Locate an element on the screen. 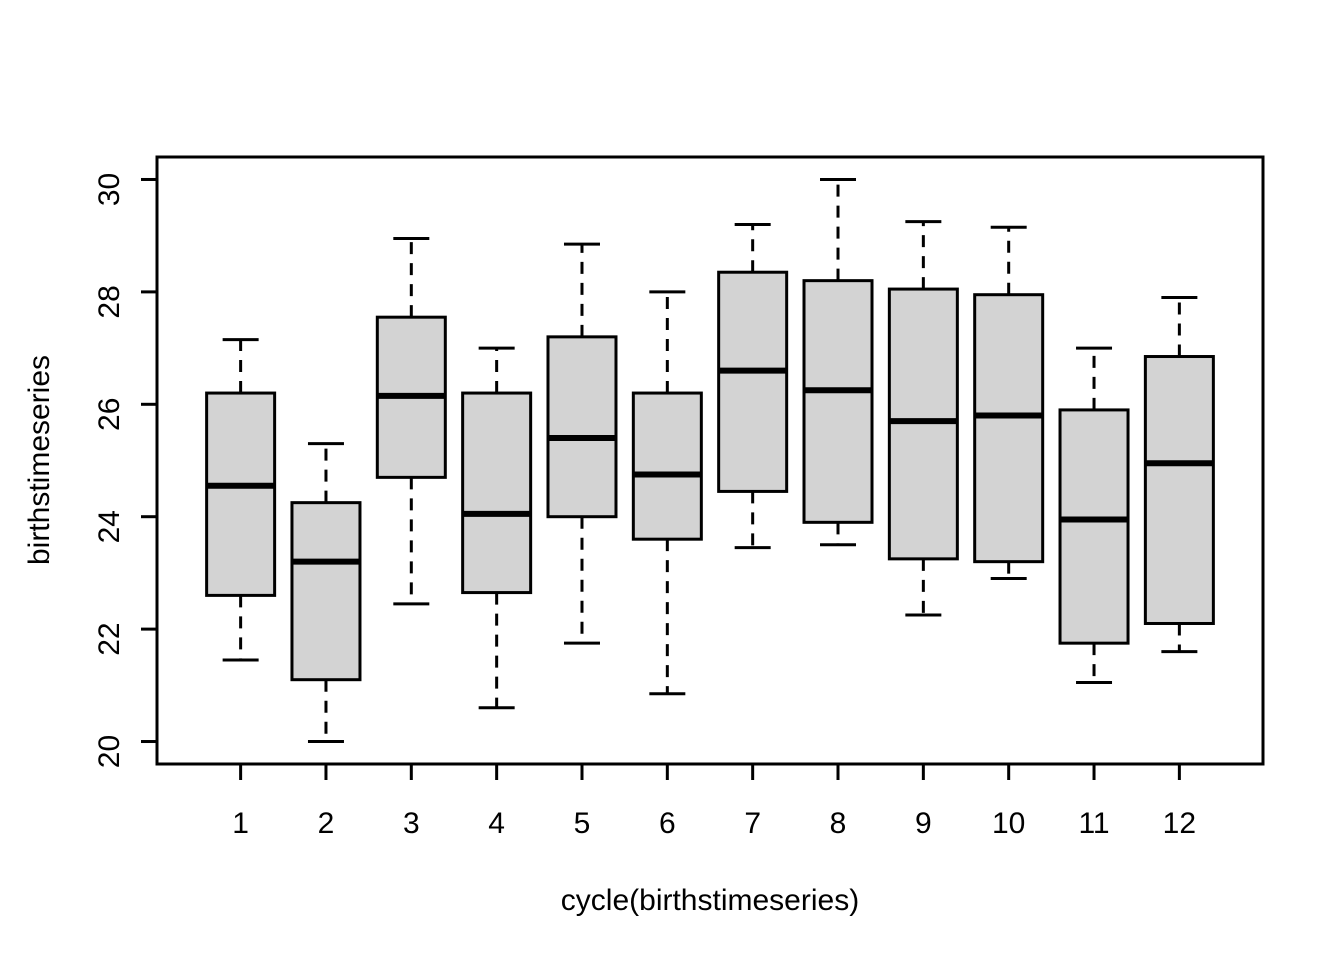  x-axis-tick-label: 1 is located at coordinates (240, 823).